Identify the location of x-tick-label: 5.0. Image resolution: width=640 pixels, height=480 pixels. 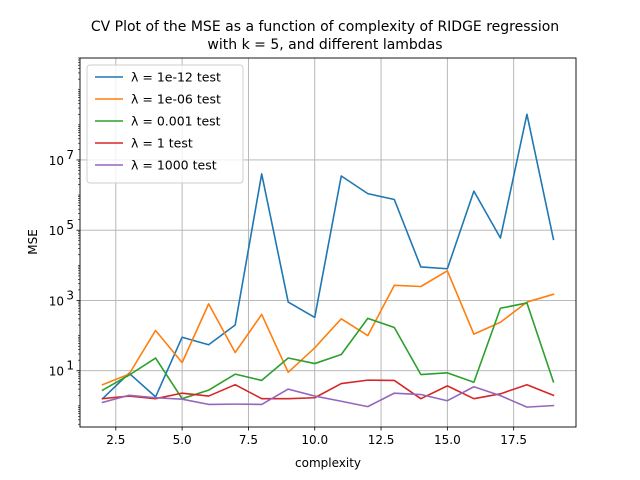
(182, 440).